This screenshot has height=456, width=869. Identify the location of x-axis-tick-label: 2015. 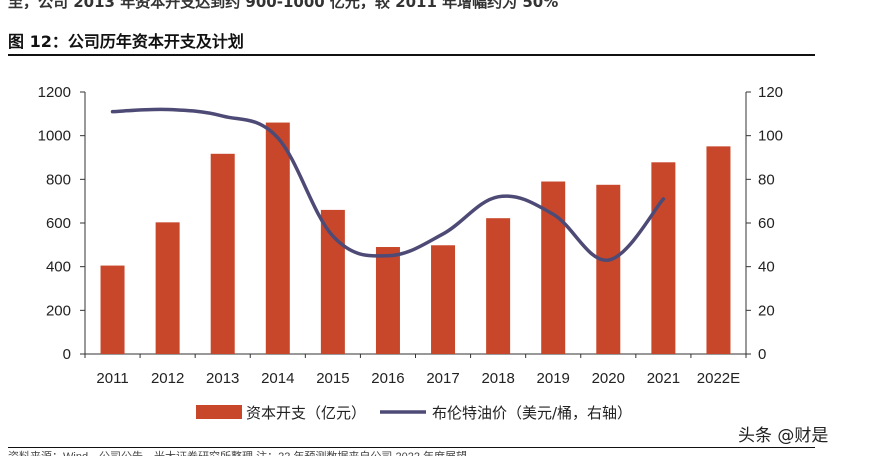
(332, 378).